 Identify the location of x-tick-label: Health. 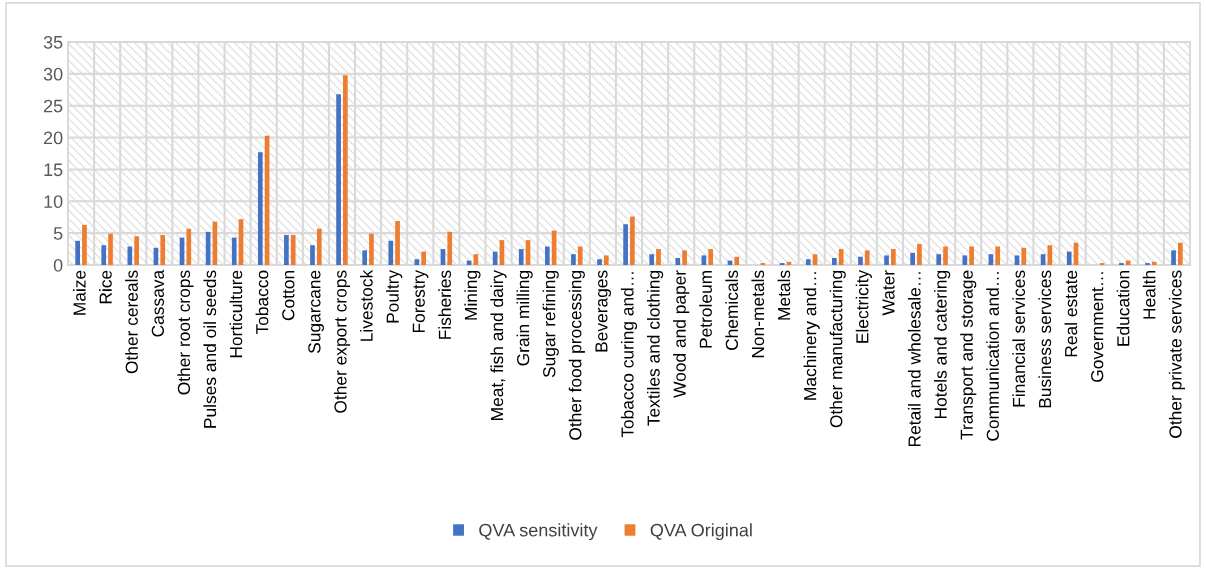
(1149, 294).